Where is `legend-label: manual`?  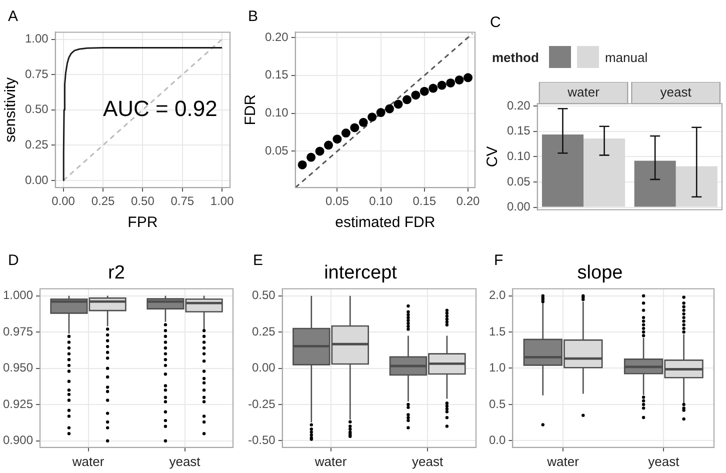
legend-label: manual is located at coordinates (626, 57).